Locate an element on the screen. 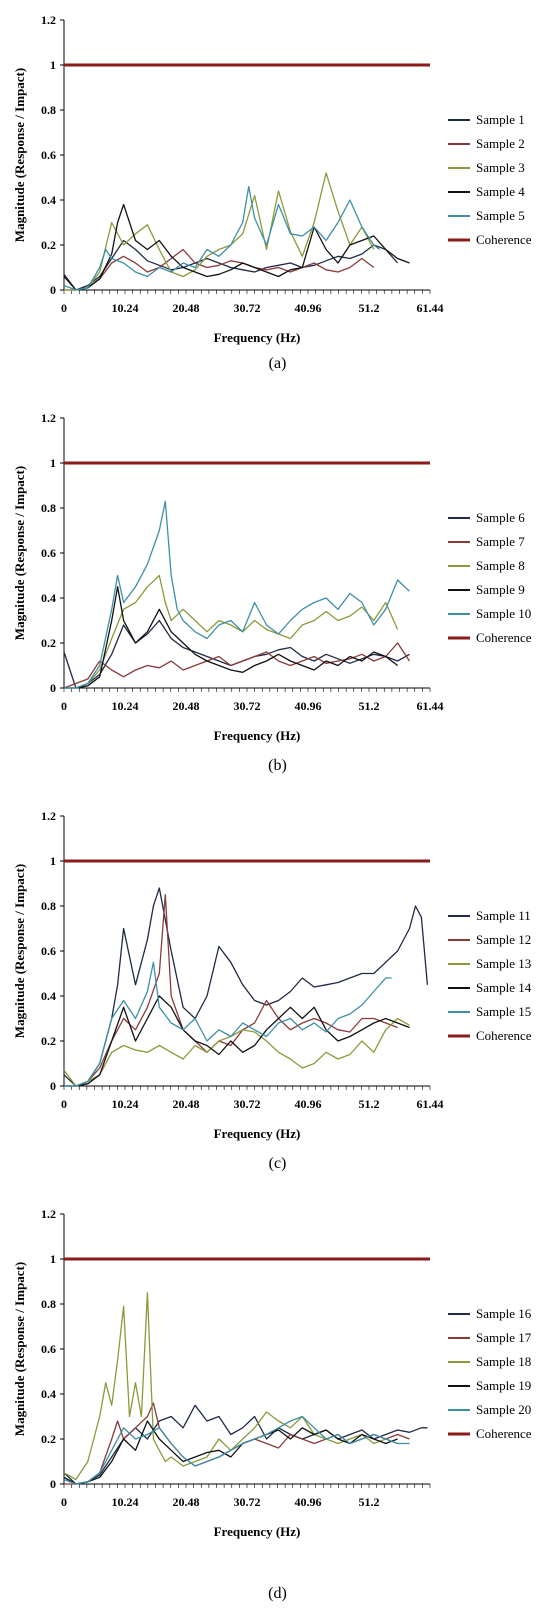 Image resolution: width=555 pixels, height=1611 pixels. legend-label: Sample 17 is located at coordinates (504, 1337).